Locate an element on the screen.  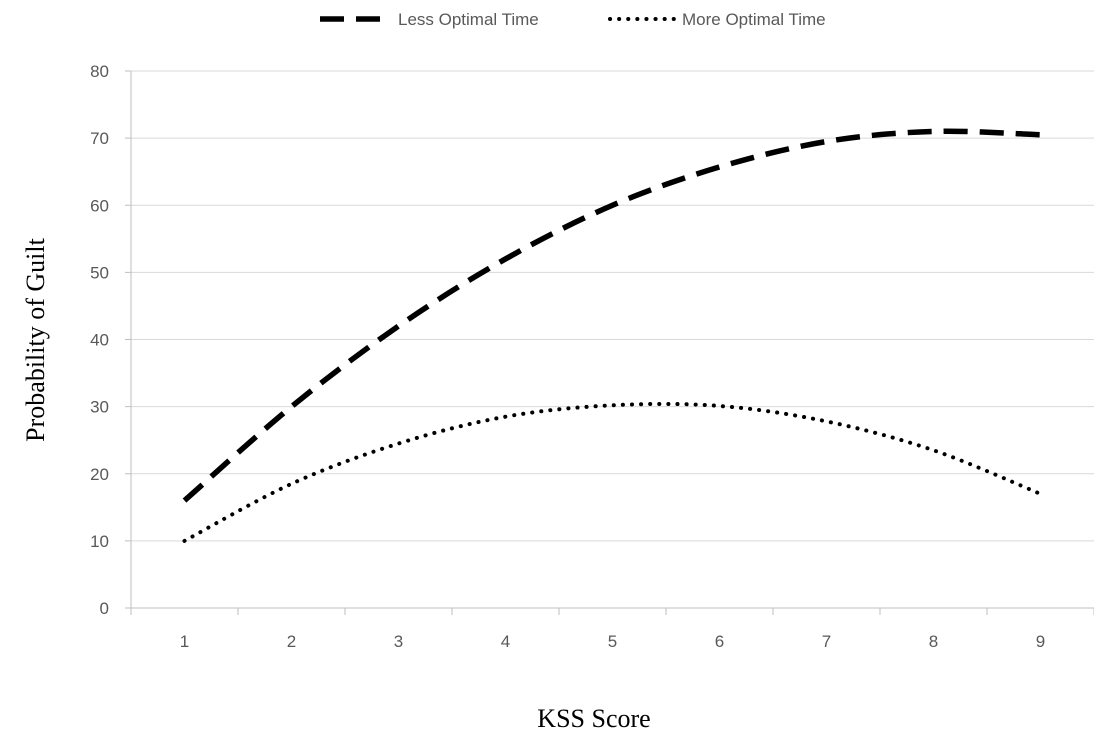
x-tick-label: 6 is located at coordinates (719, 641).